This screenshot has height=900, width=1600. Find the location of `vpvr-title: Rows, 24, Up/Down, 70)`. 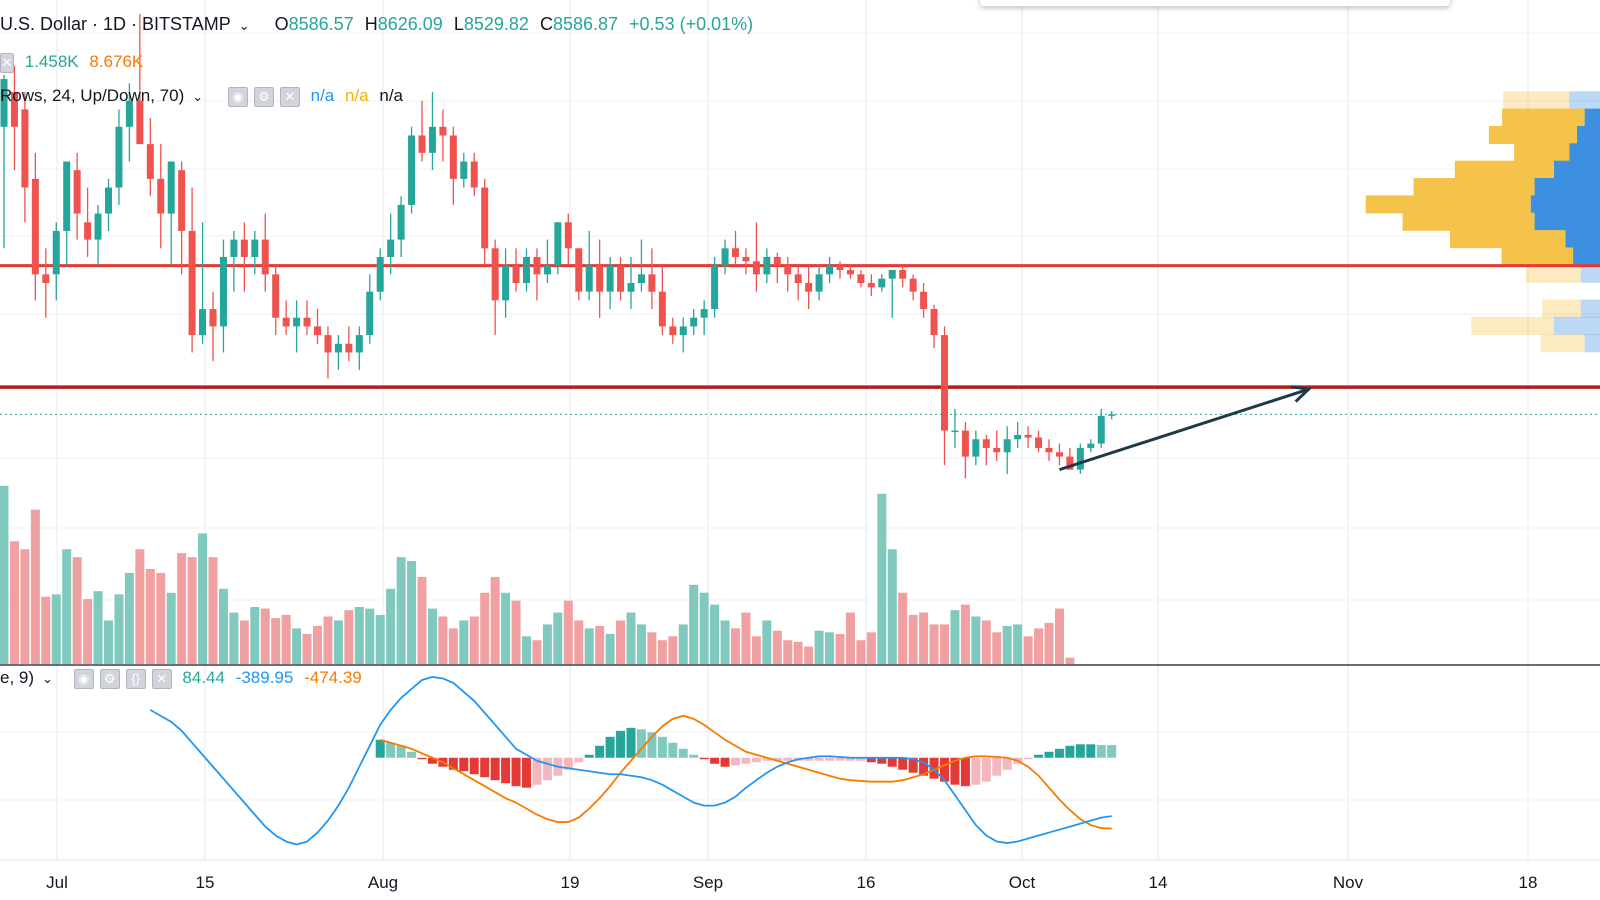

vpvr-title: Rows, 24, Up/Down, 70) is located at coordinates (92, 95).